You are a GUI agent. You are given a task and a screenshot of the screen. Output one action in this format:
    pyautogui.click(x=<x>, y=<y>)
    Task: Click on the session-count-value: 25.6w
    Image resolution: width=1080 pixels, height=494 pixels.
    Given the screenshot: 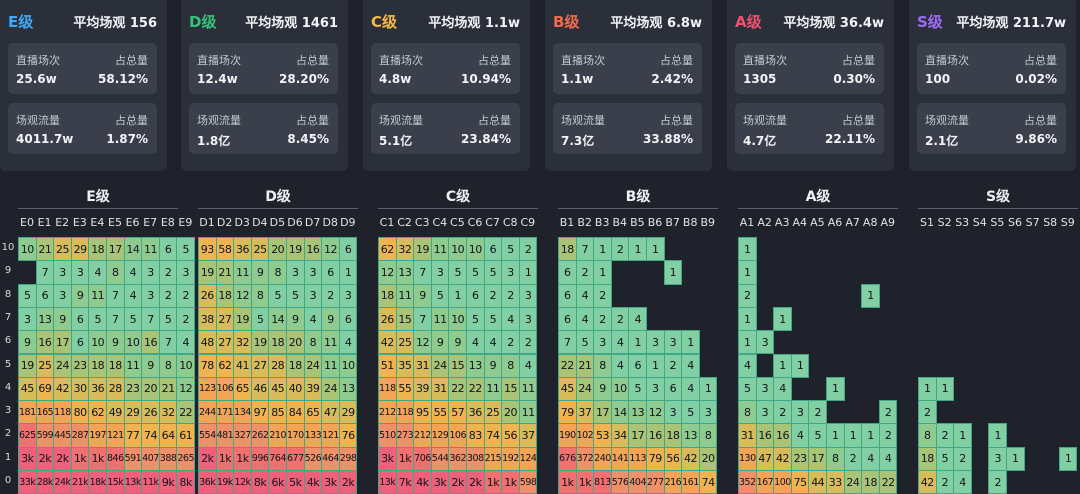 What is the action you would take?
    pyautogui.click(x=36, y=79)
    